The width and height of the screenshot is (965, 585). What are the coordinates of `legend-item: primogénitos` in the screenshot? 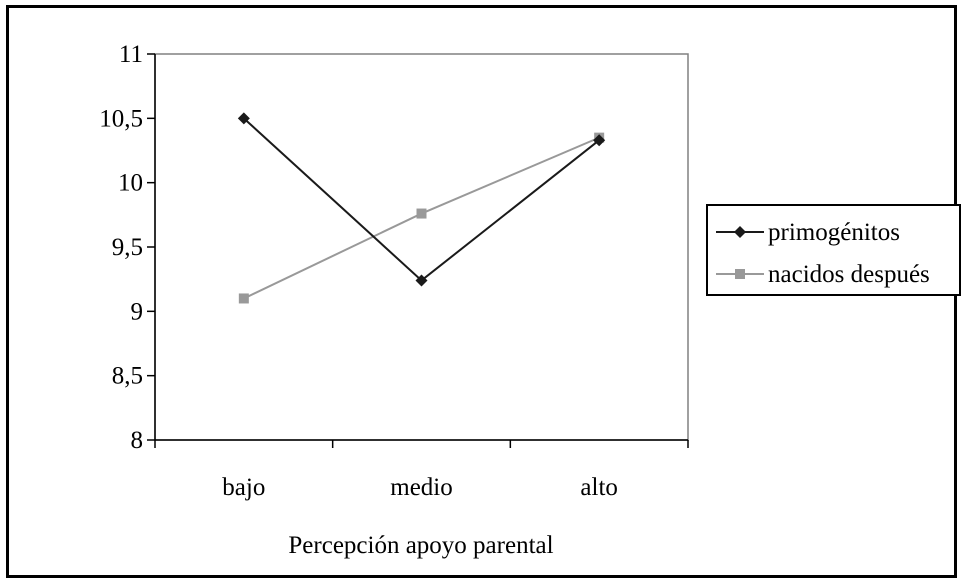 It's located at (808, 232).